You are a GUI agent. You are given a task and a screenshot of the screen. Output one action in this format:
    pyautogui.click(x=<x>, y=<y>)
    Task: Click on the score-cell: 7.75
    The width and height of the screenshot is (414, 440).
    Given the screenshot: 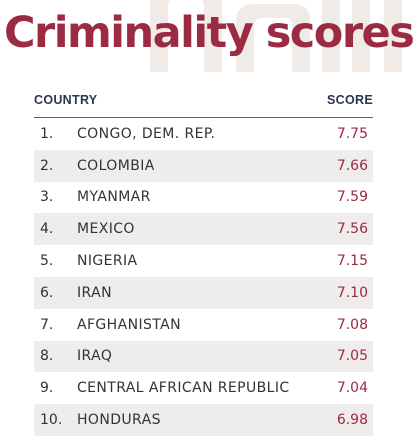 What is the action you would take?
    pyautogui.click(x=352, y=133)
    